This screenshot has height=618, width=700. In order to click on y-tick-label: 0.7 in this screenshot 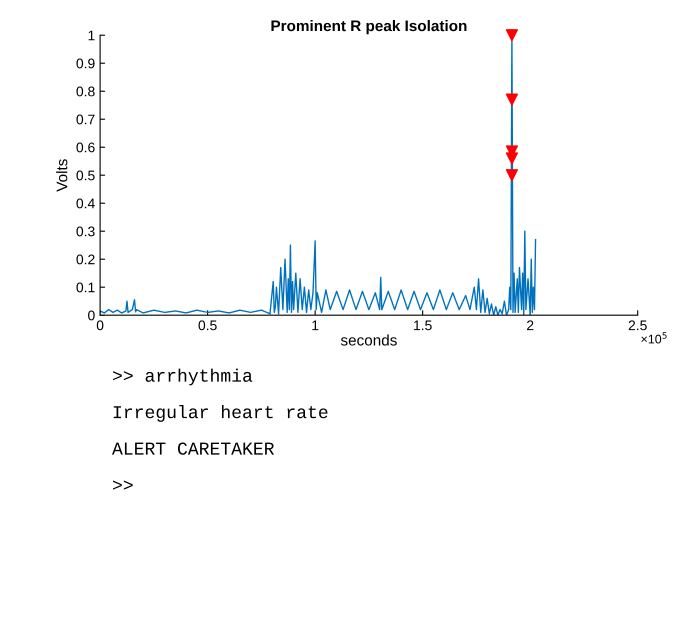, I will do `click(85, 119)`.